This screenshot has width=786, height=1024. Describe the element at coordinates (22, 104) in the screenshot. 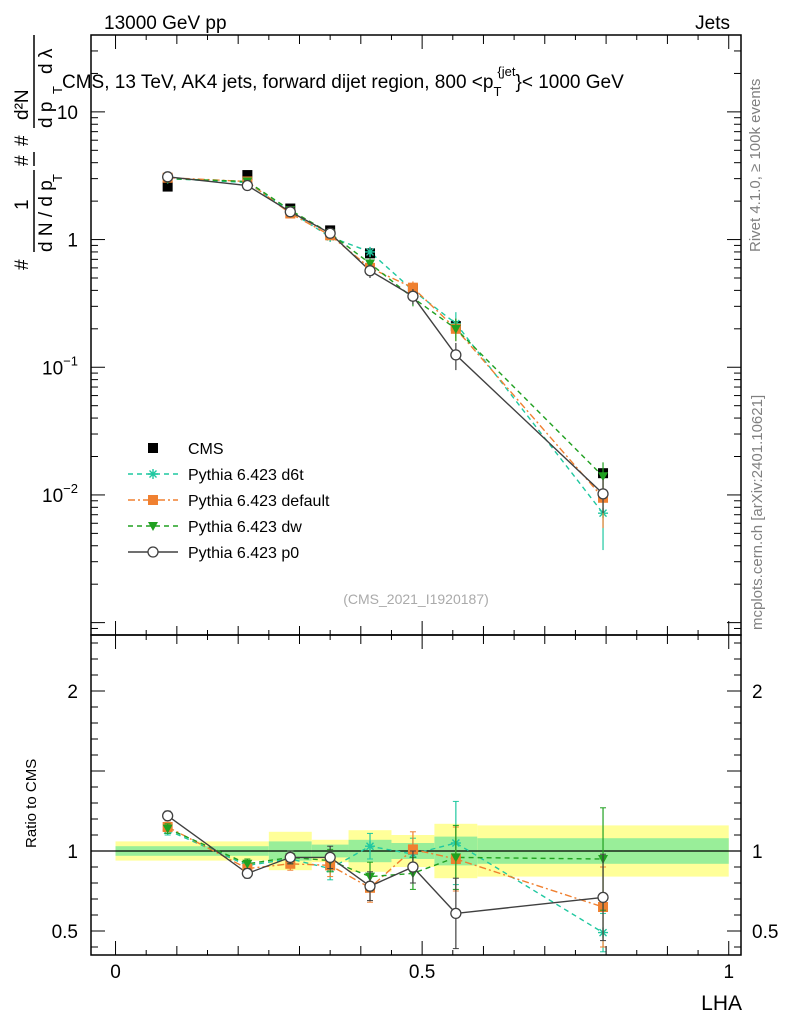

I see `ylabel-d2n: d²N` at that location.